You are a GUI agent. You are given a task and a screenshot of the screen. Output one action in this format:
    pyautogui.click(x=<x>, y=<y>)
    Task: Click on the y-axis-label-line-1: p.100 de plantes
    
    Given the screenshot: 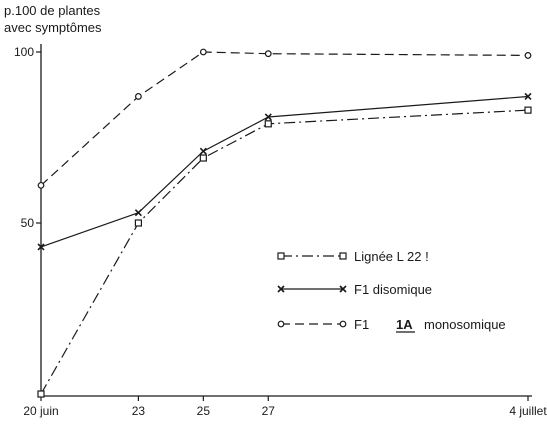 What is the action you would take?
    pyautogui.click(x=52, y=10)
    